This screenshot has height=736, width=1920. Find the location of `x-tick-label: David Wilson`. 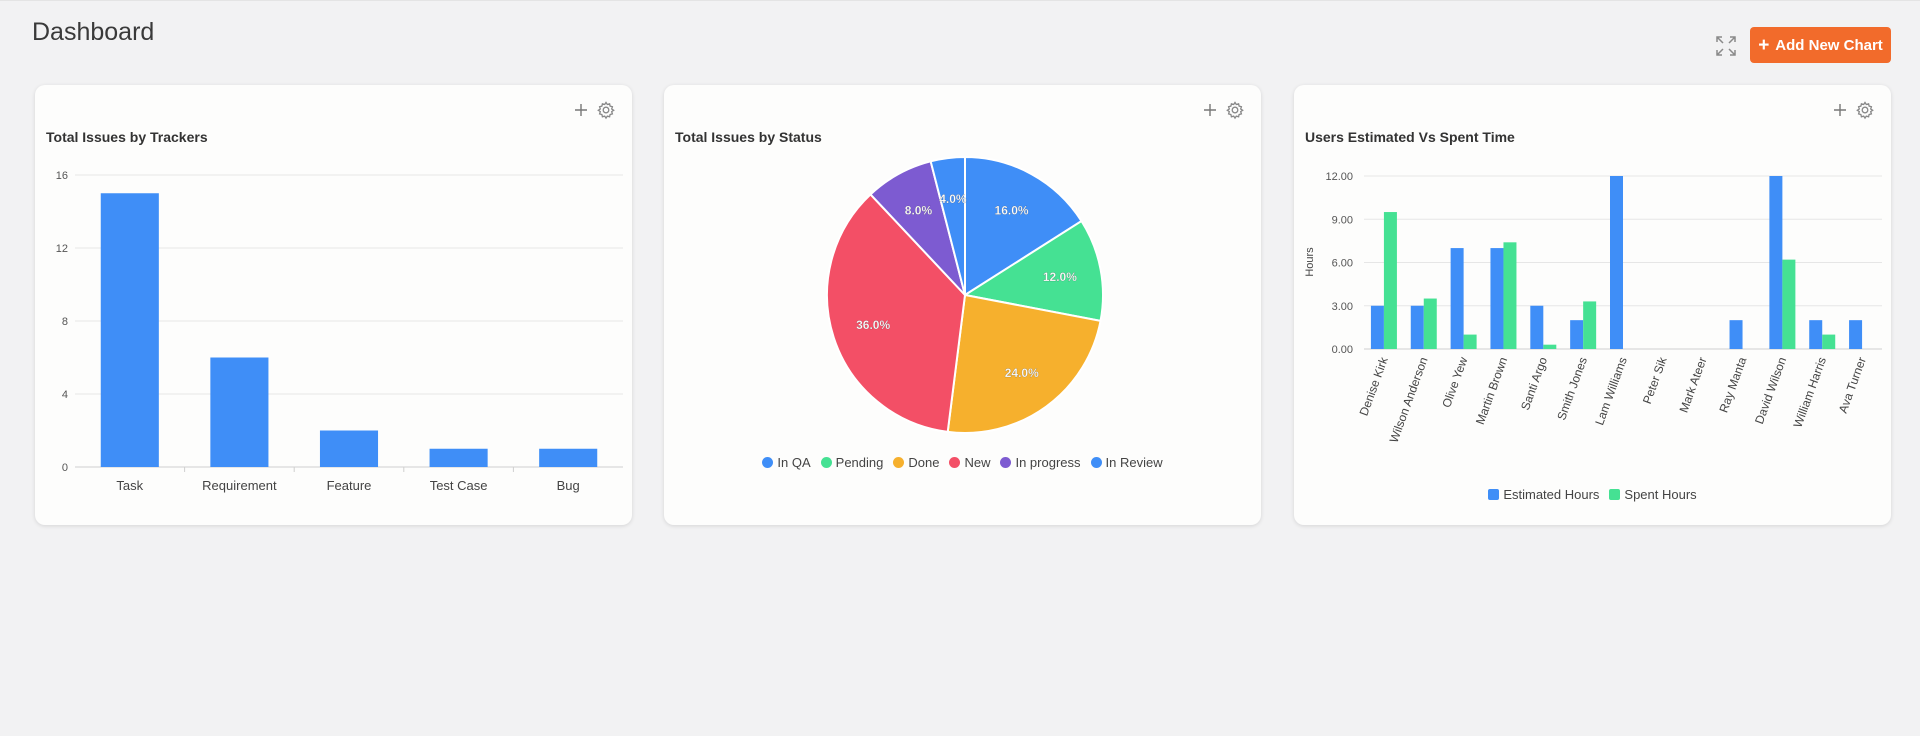

x-tick-label: David Wilson is located at coordinates (1770, 390).